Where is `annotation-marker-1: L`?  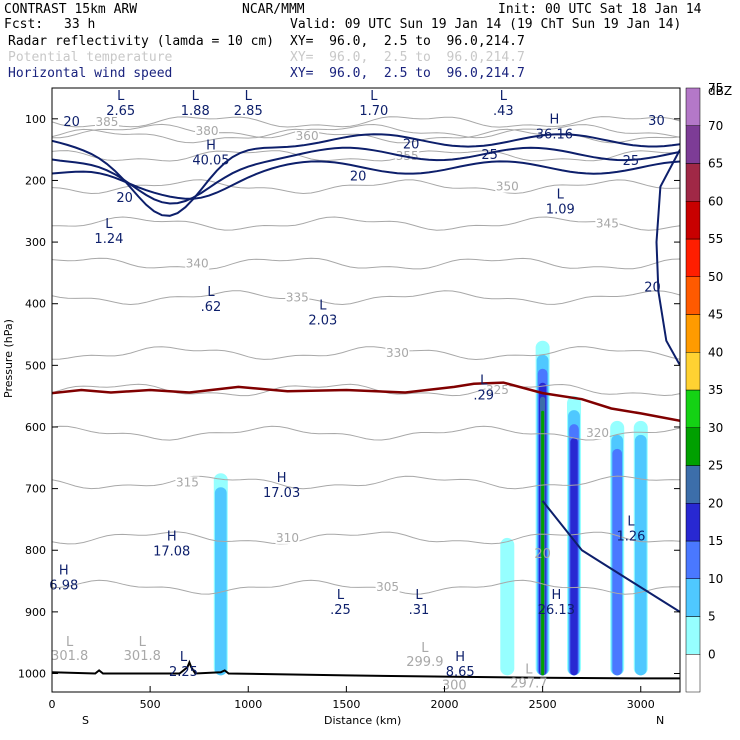
annotation-marker-1: L is located at coordinates (196, 96).